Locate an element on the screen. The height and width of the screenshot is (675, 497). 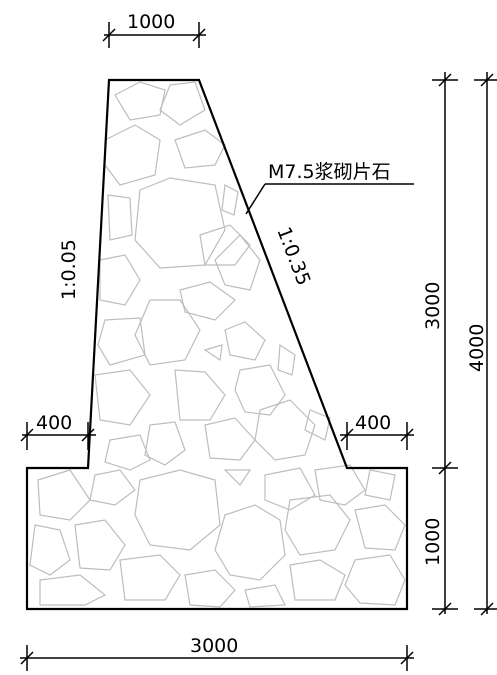
dim-vertical-inner is located at coordinates (445, 344).